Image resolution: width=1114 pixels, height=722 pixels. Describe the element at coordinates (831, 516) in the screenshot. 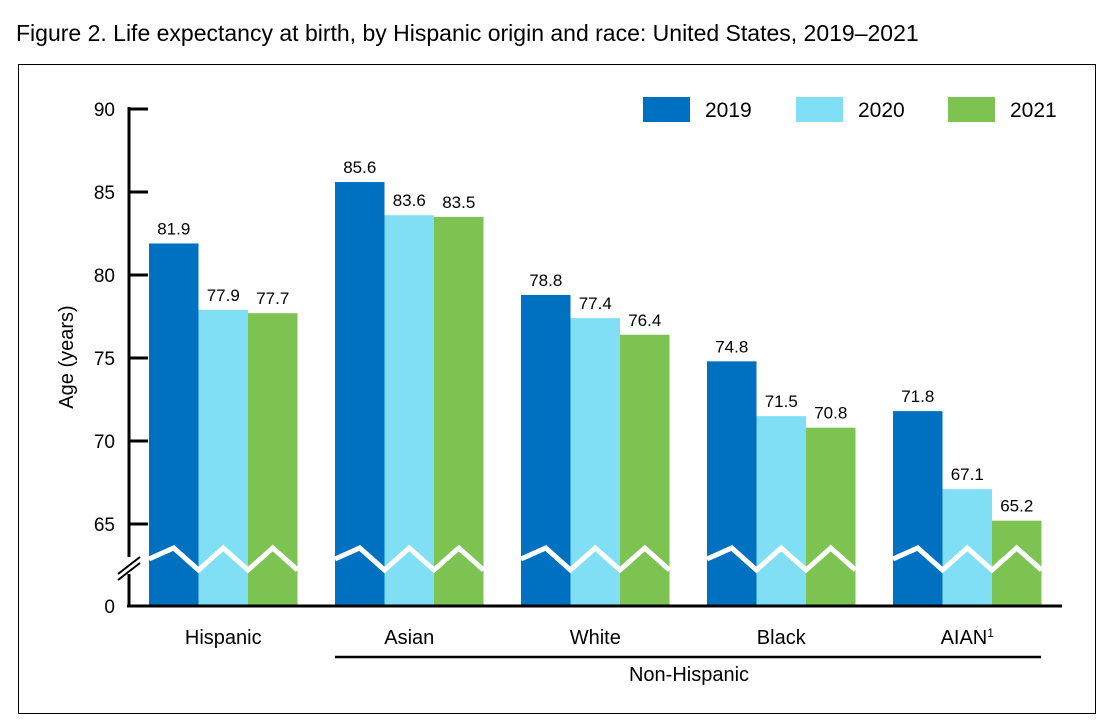

I see `bar-black-2021` at that location.